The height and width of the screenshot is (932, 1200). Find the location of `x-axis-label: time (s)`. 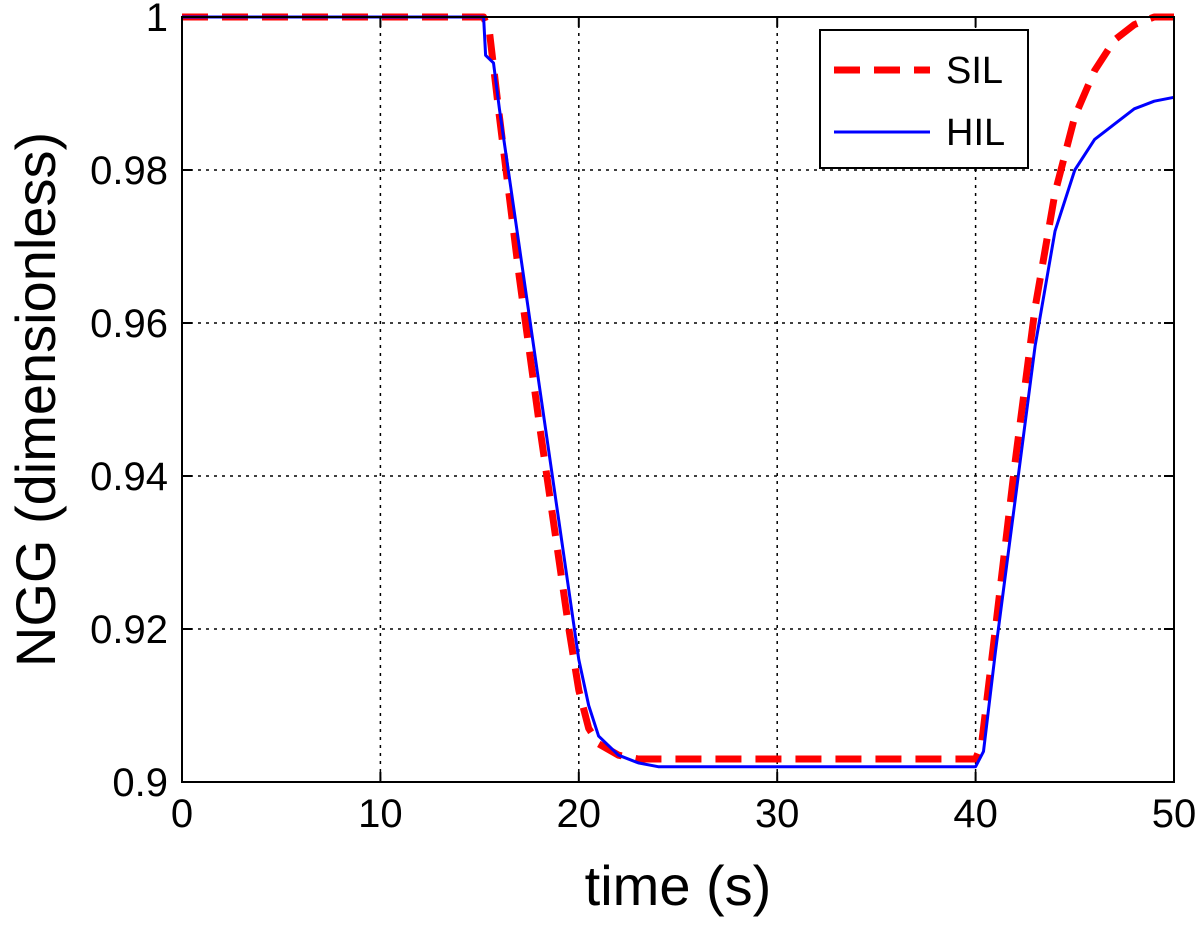

x-axis-label: time (s) is located at coordinates (678, 885).